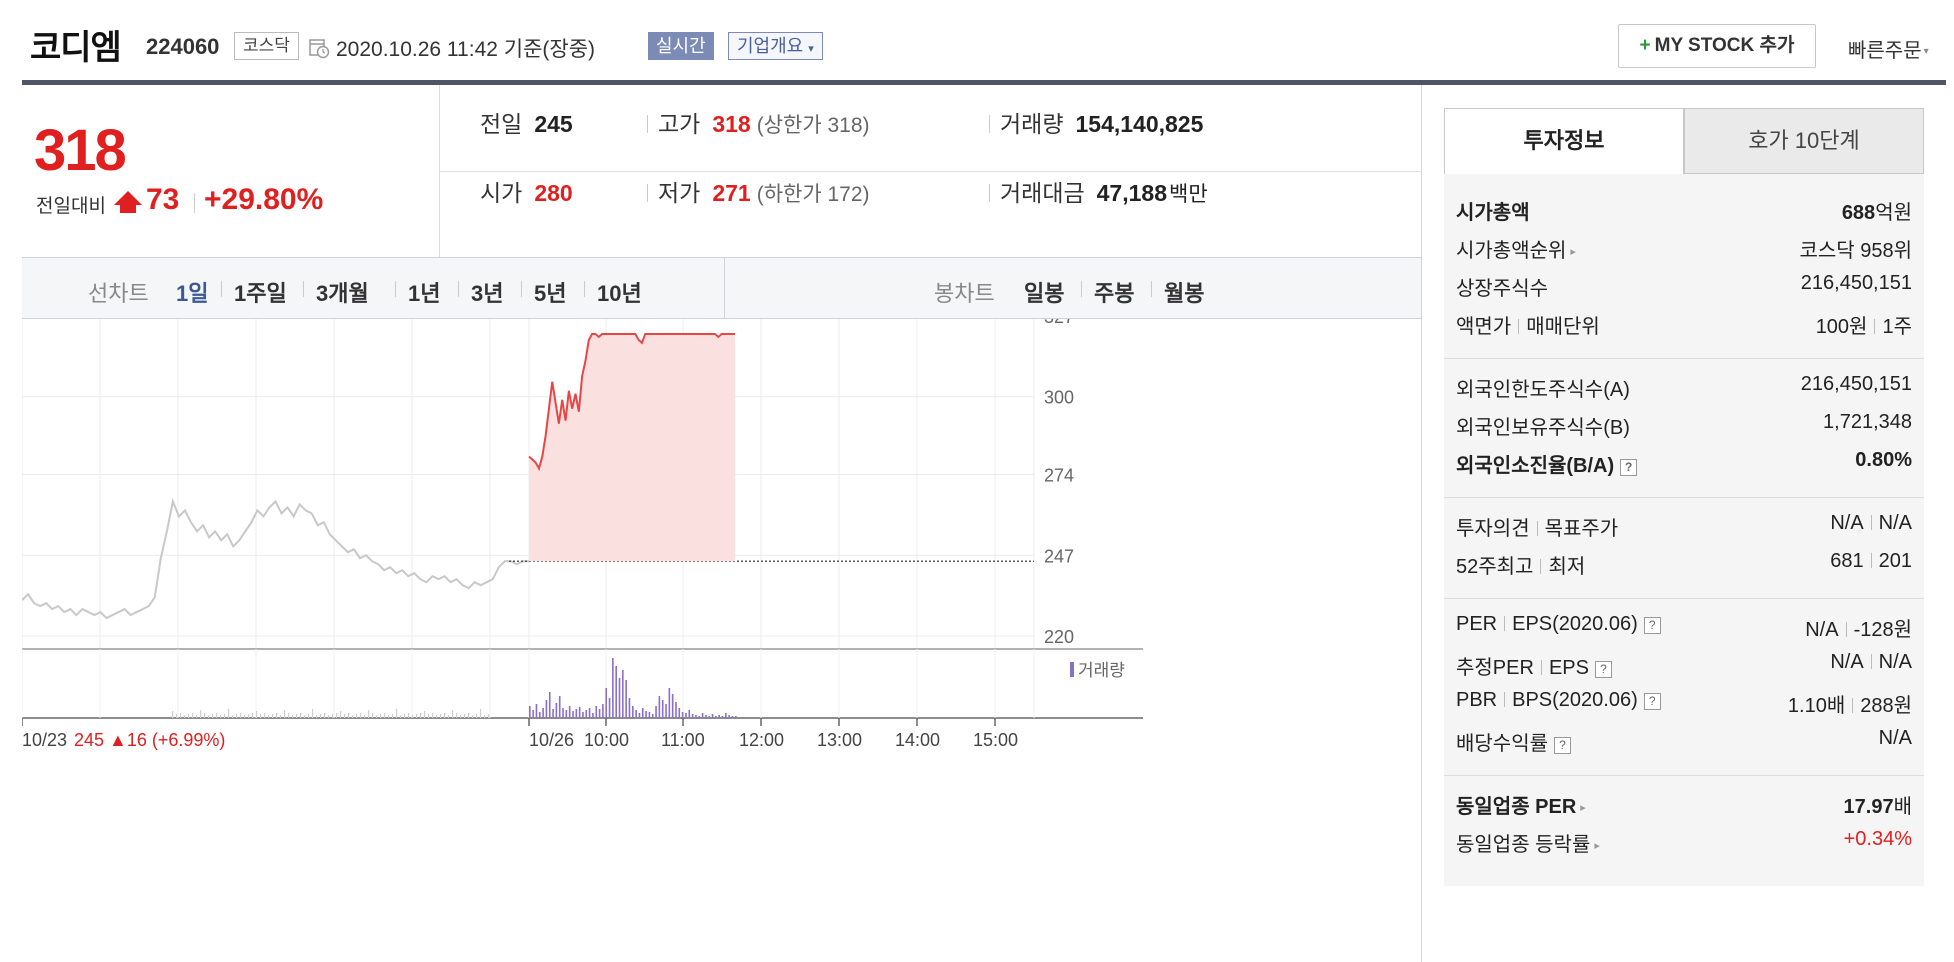 Image resolution: width=1954 pixels, height=962 pixels. Describe the element at coordinates (1684, 627) in the screenshot. I see `row-per: PER EPS(2020.06)? N/A -128원` at that location.